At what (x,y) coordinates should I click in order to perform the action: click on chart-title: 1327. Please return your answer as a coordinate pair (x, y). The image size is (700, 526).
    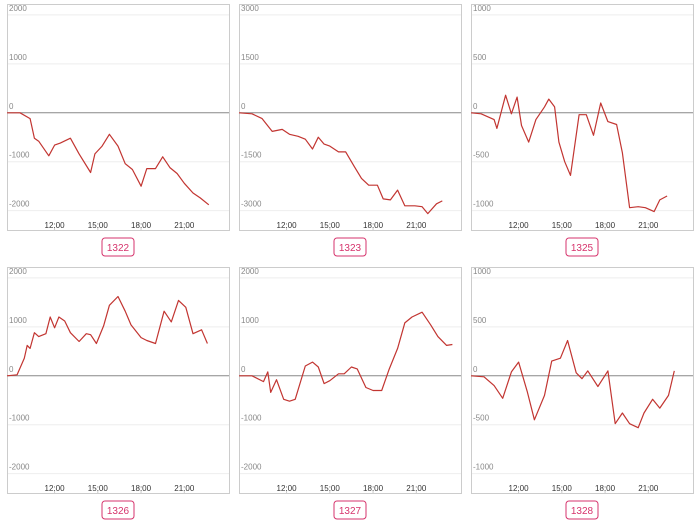
    Looking at the image, I should click on (350, 511).